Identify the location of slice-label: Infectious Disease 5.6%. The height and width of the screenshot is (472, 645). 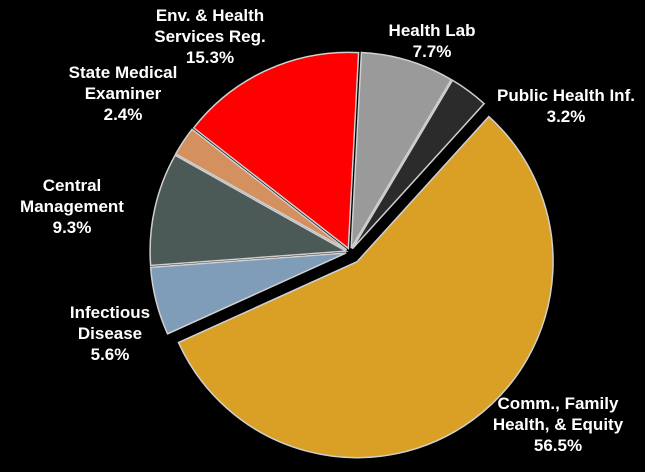
(110, 333).